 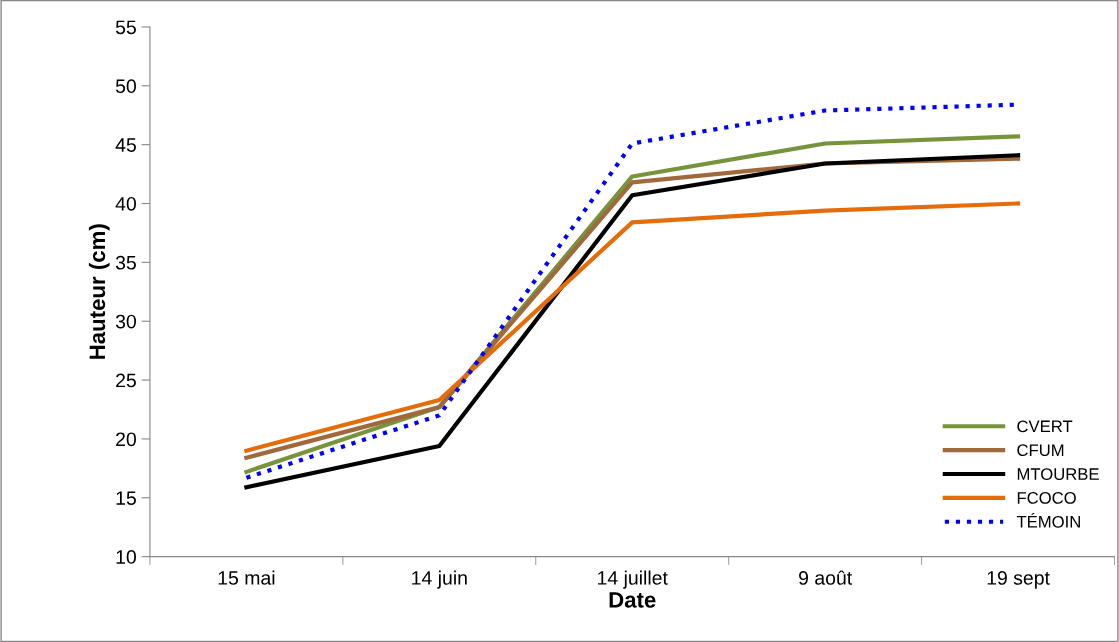 I want to click on x-axis-title: Date, so click(x=632, y=600).